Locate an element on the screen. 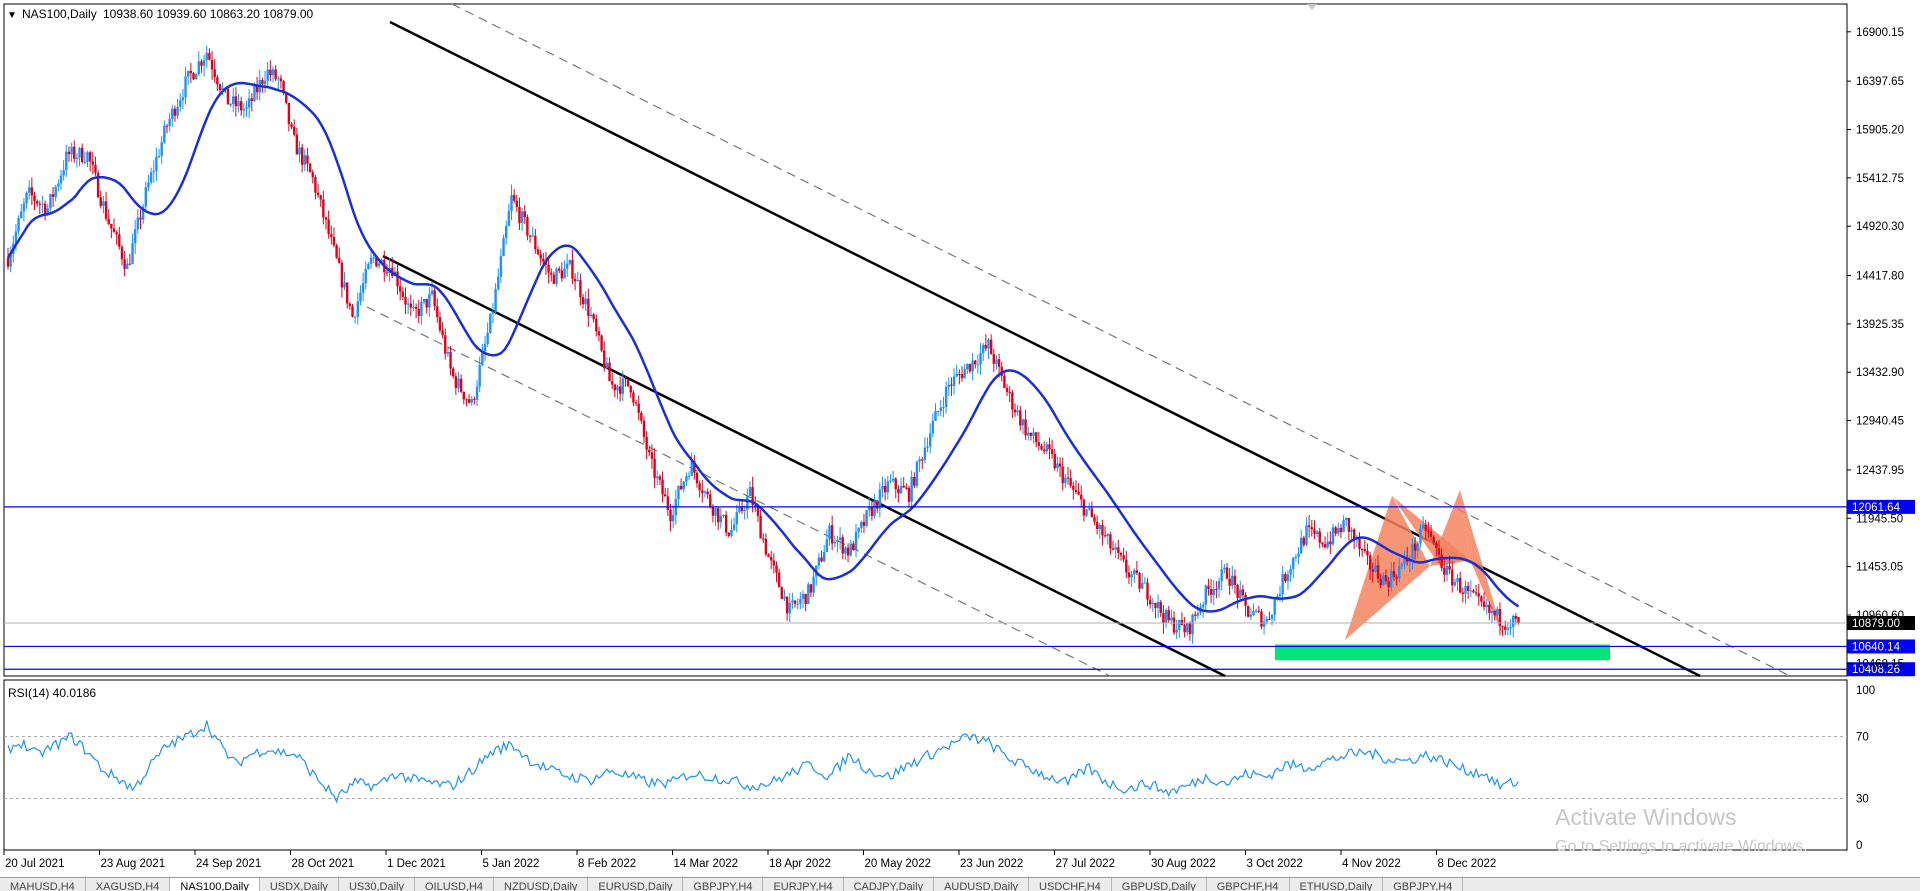  chart-tab: OILUSD,H4 is located at coordinates (455, 884).